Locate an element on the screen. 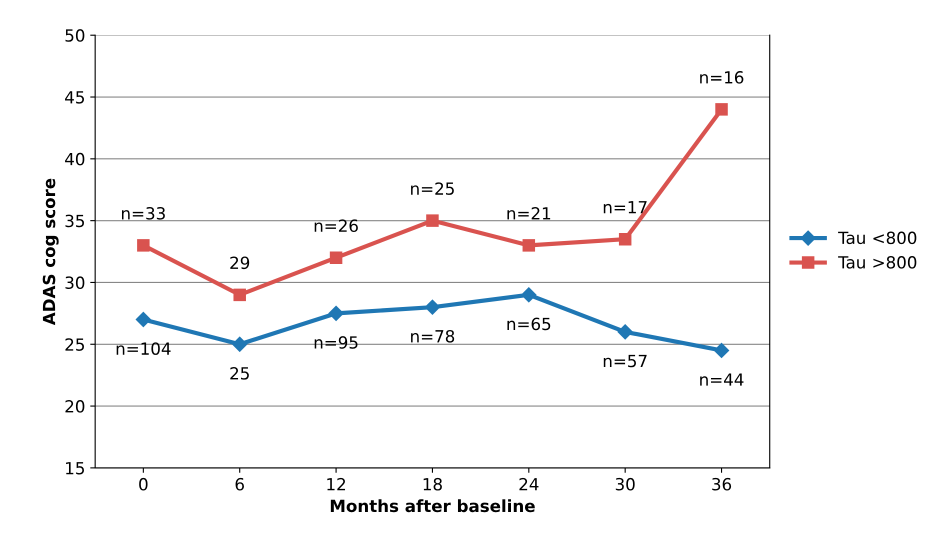 This screenshot has height=559, width=933. annotation: n=44 is located at coordinates (722, 379).